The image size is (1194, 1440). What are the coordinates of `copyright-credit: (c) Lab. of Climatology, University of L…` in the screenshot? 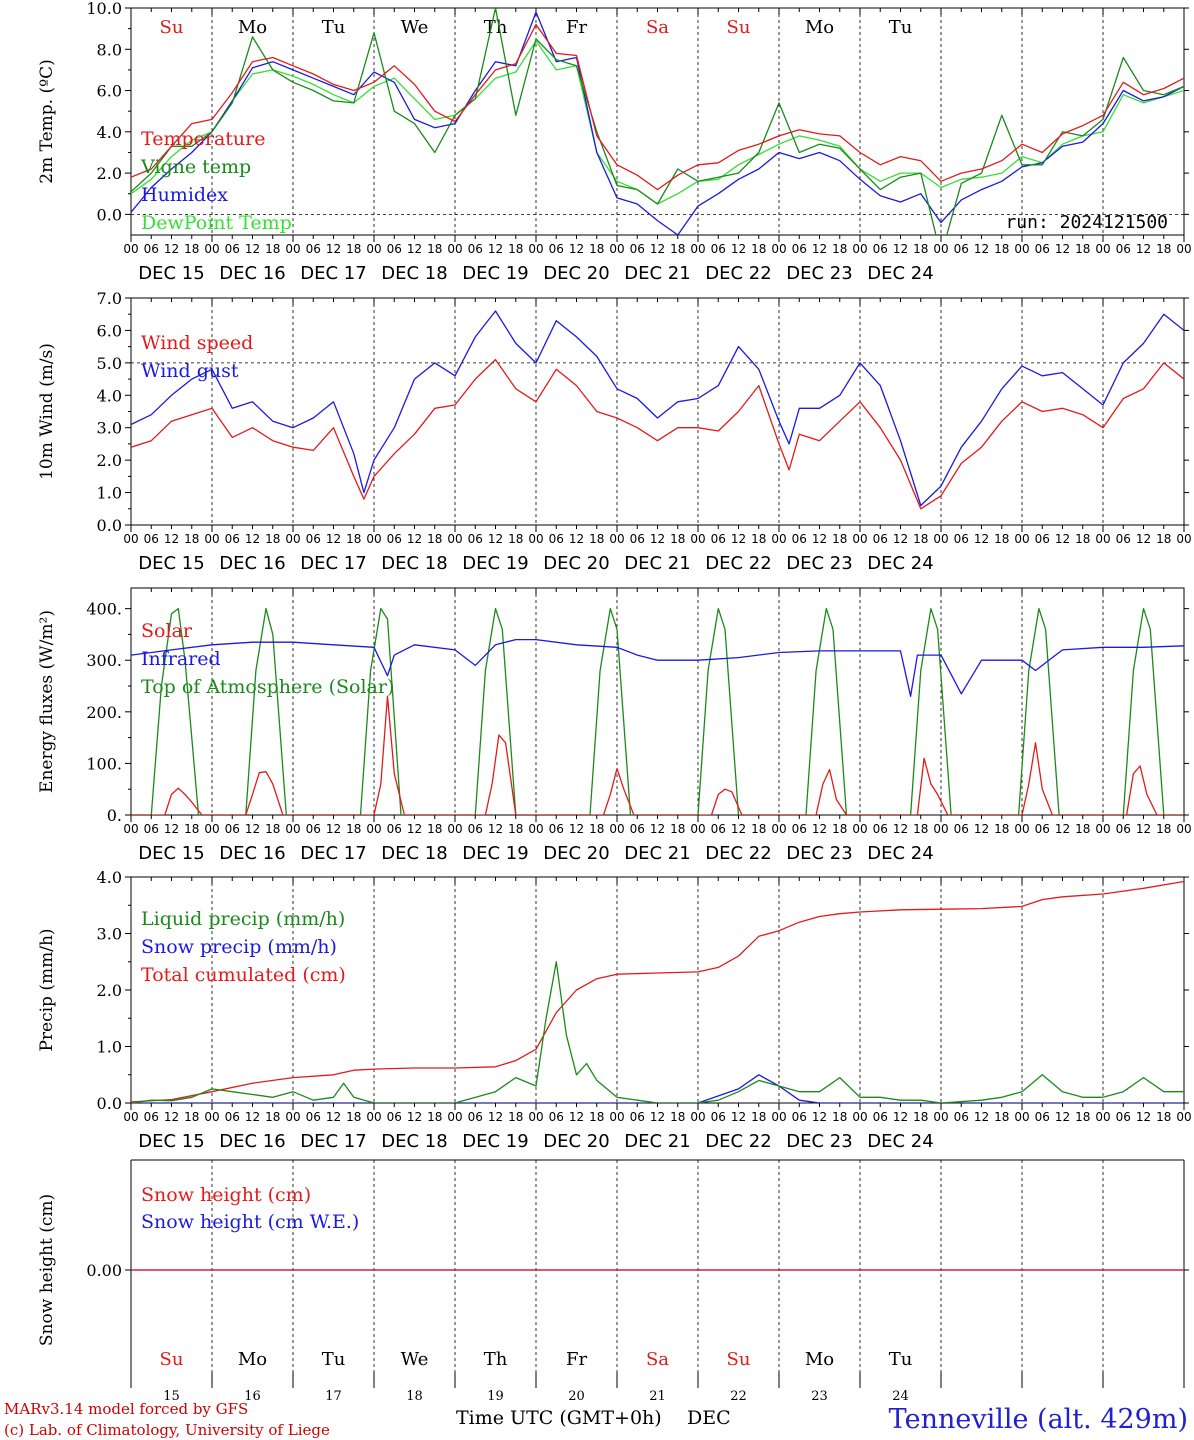 It's located at (167, 1430).